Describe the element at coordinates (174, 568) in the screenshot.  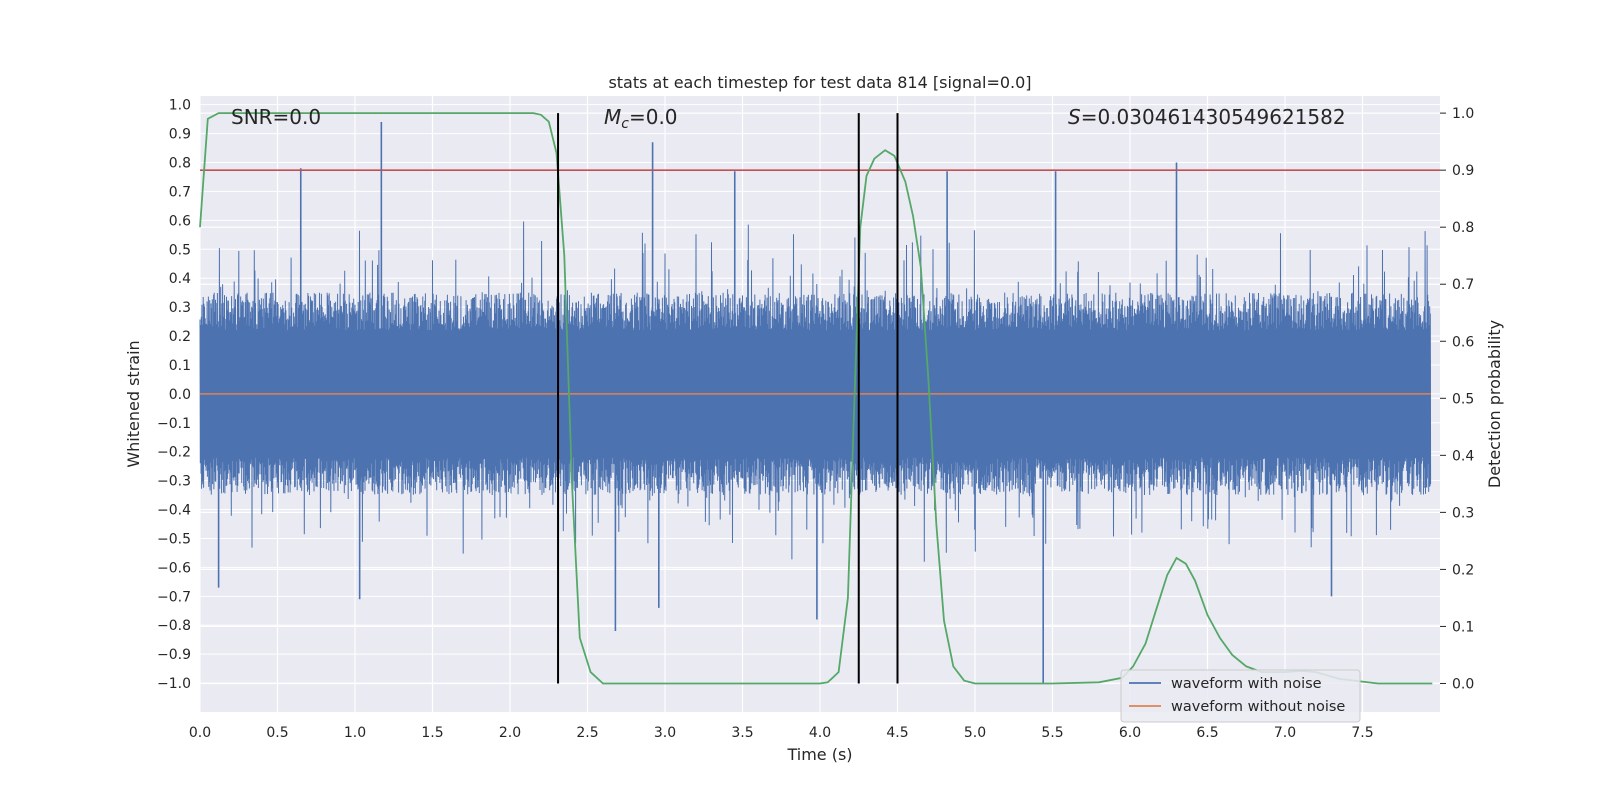
I see `y-tick-label: −0.6` at that location.